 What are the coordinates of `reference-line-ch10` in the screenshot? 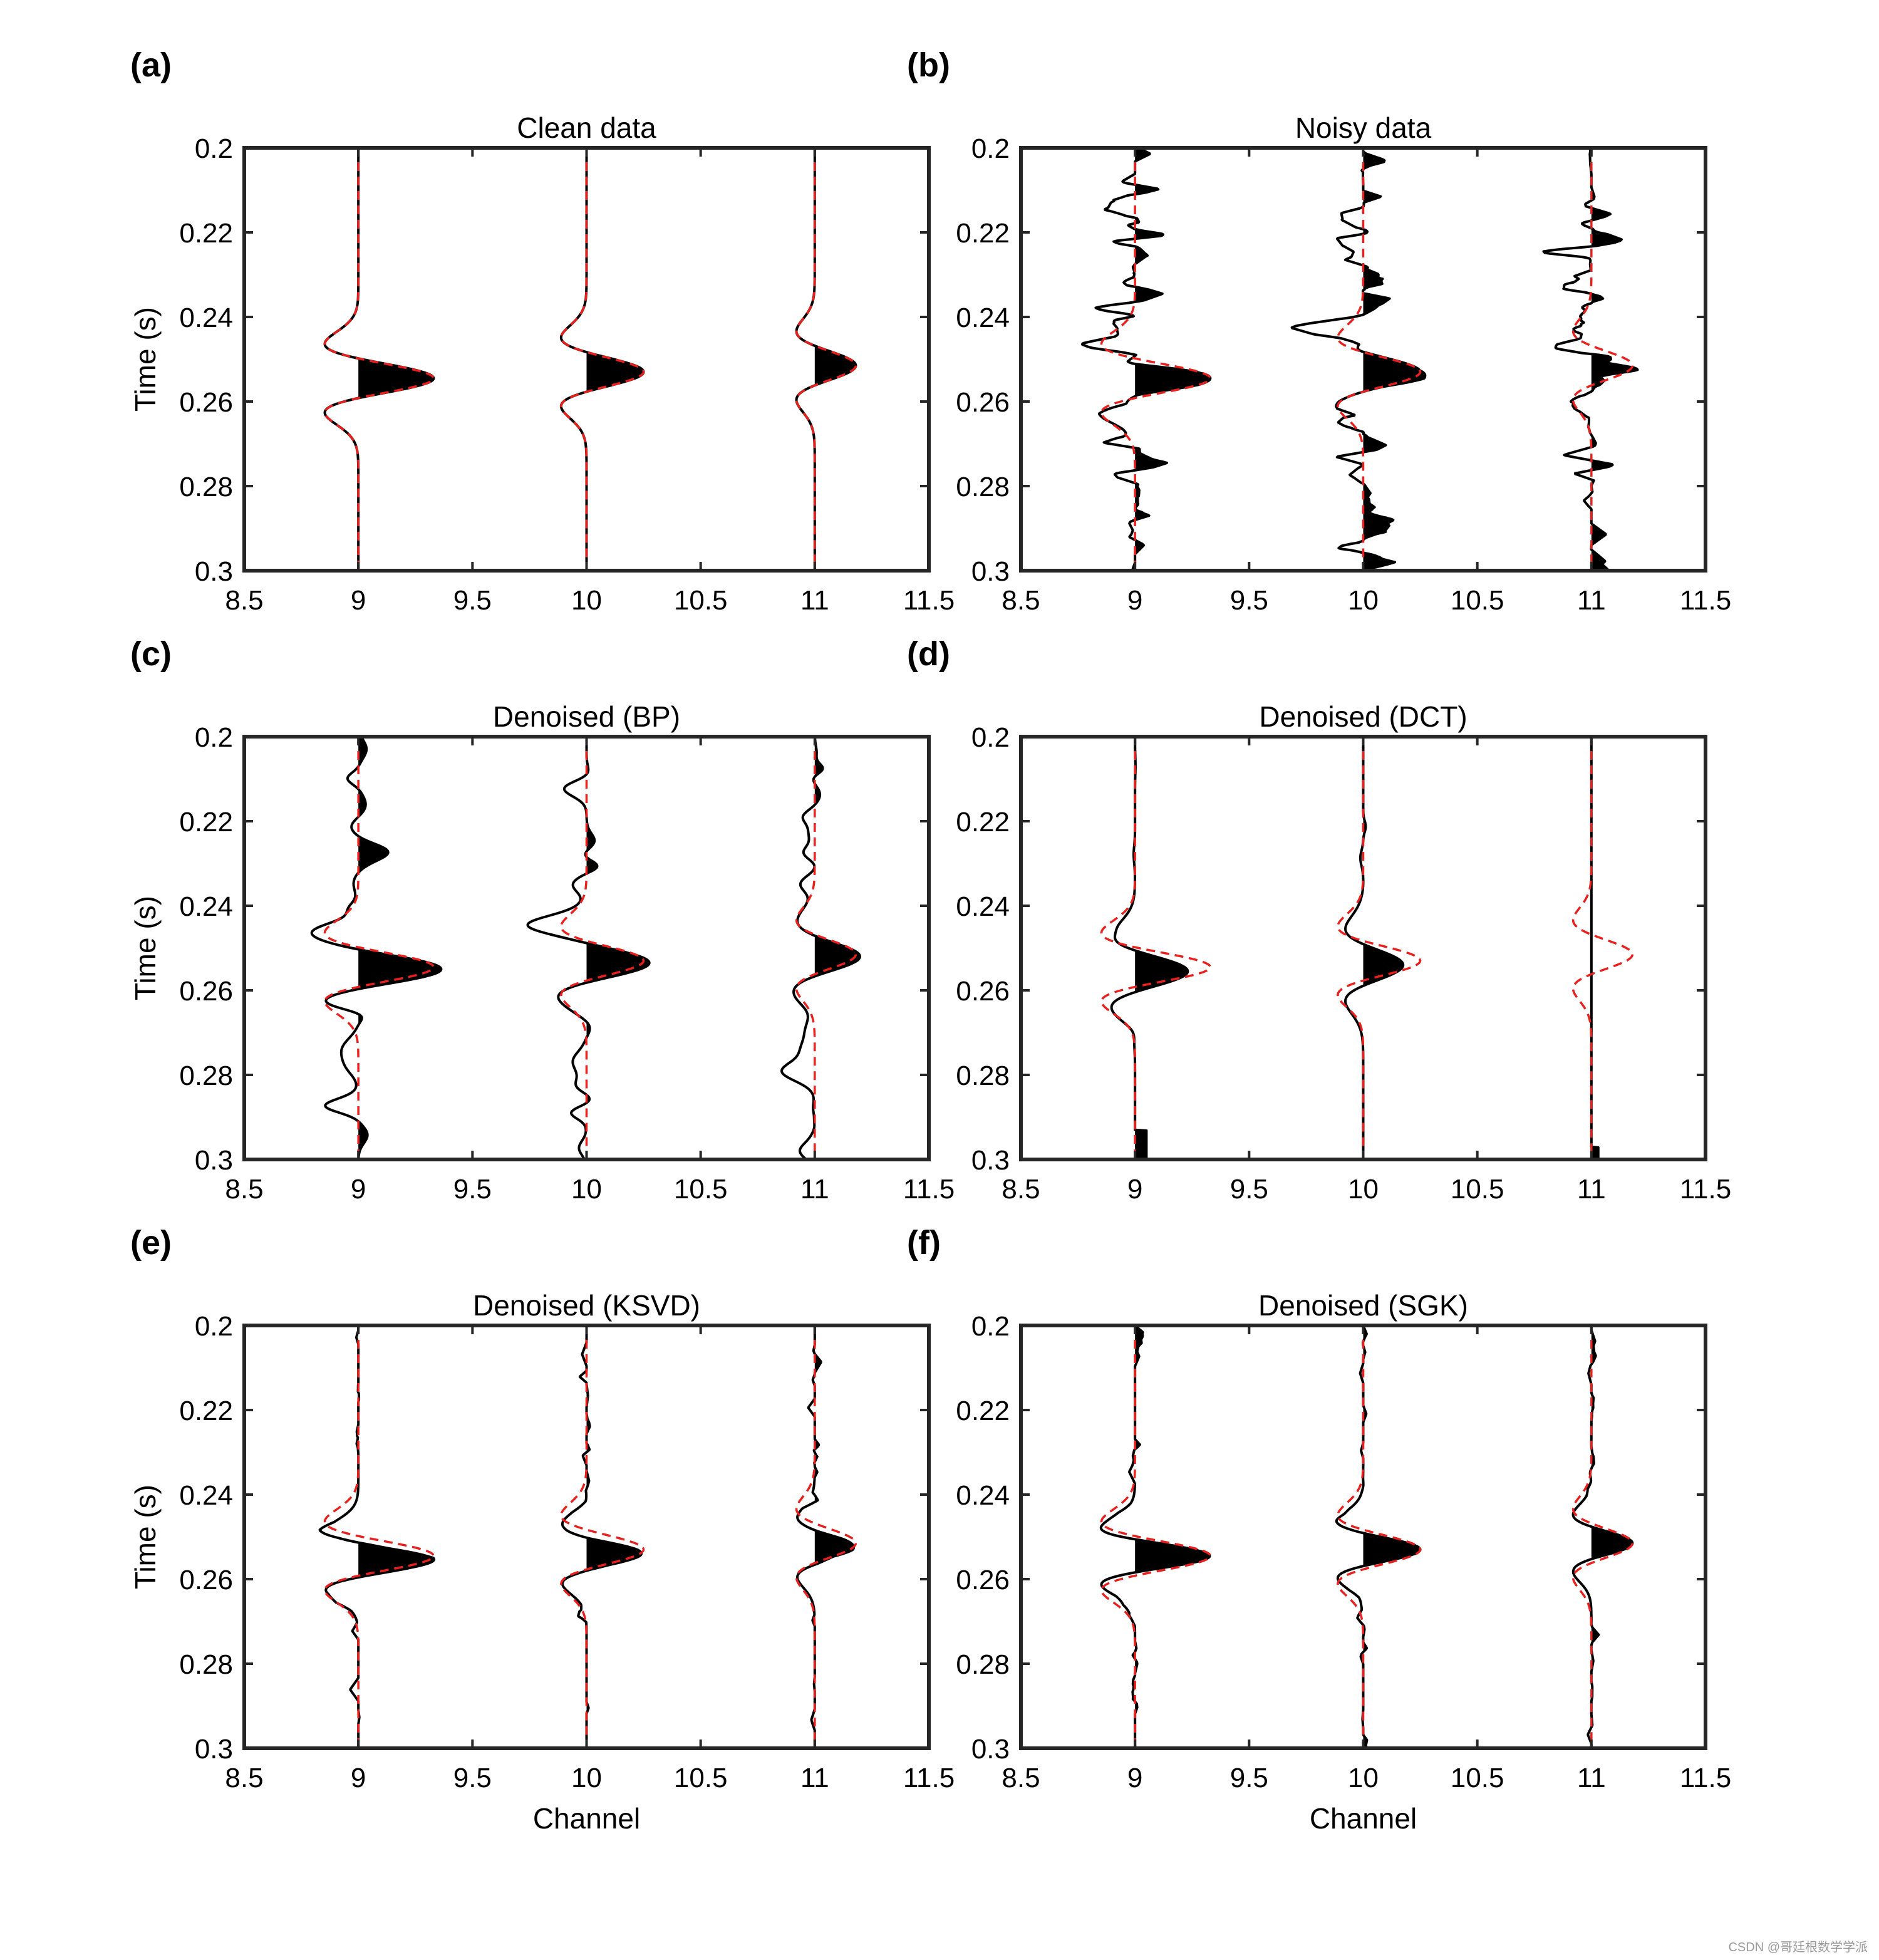 It's located at (1379, 948).